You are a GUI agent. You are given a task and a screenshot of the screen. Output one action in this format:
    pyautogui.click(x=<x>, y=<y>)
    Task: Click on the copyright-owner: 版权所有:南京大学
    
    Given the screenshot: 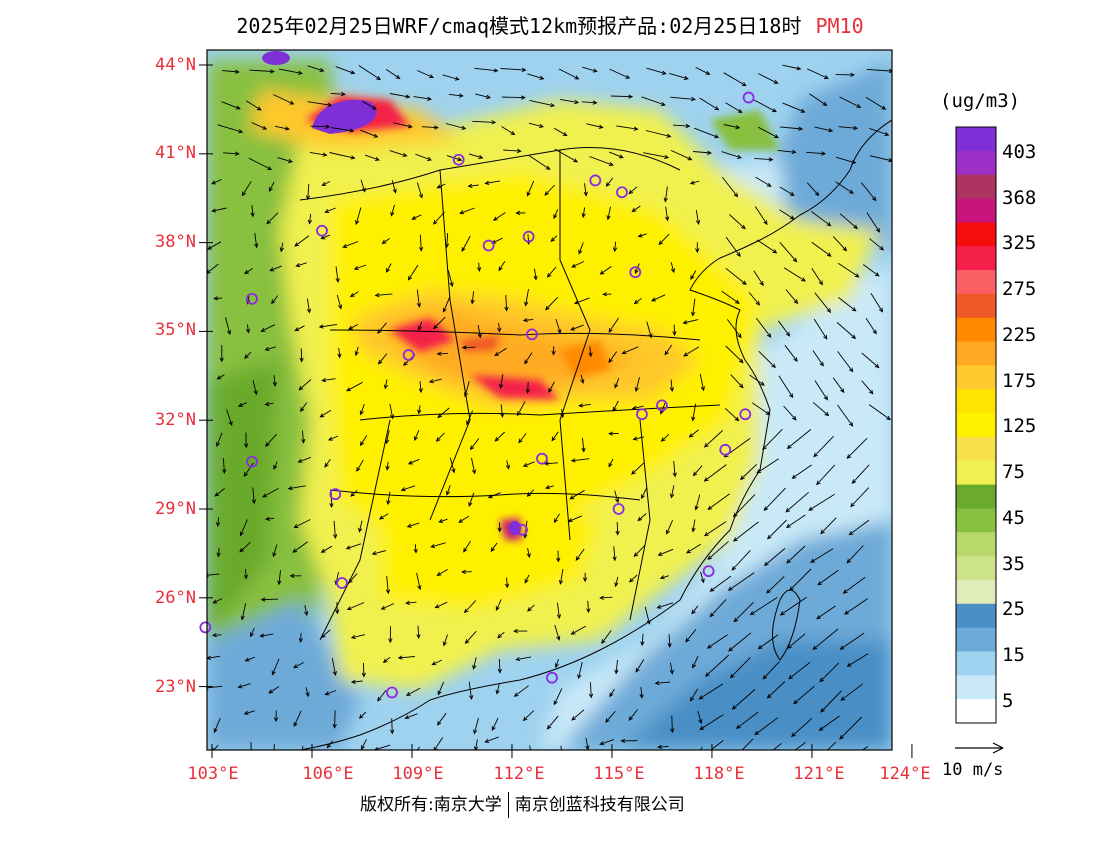 What is the action you would take?
    pyautogui.click(x=431, y=805)
    